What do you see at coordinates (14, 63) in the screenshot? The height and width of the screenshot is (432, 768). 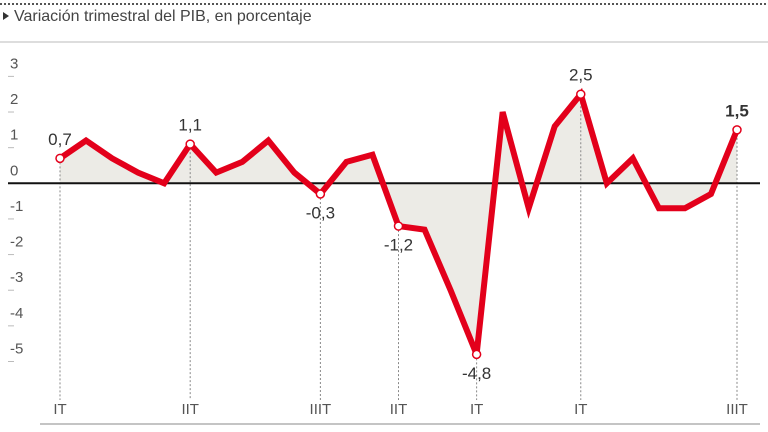 I see `y-tick-label: 3` at bounding box center [14, 63].